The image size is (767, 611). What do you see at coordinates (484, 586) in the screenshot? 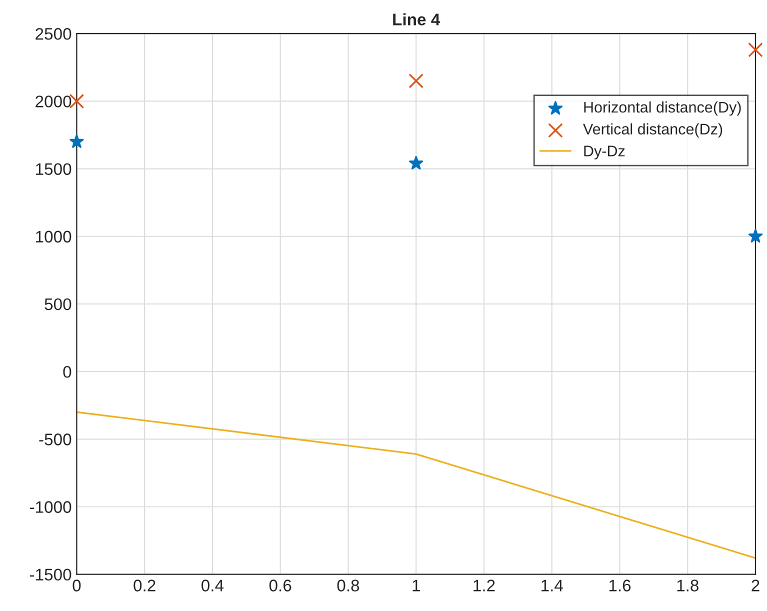
I see `x-tick-label: 1.2` at bounding box center [484, 586].